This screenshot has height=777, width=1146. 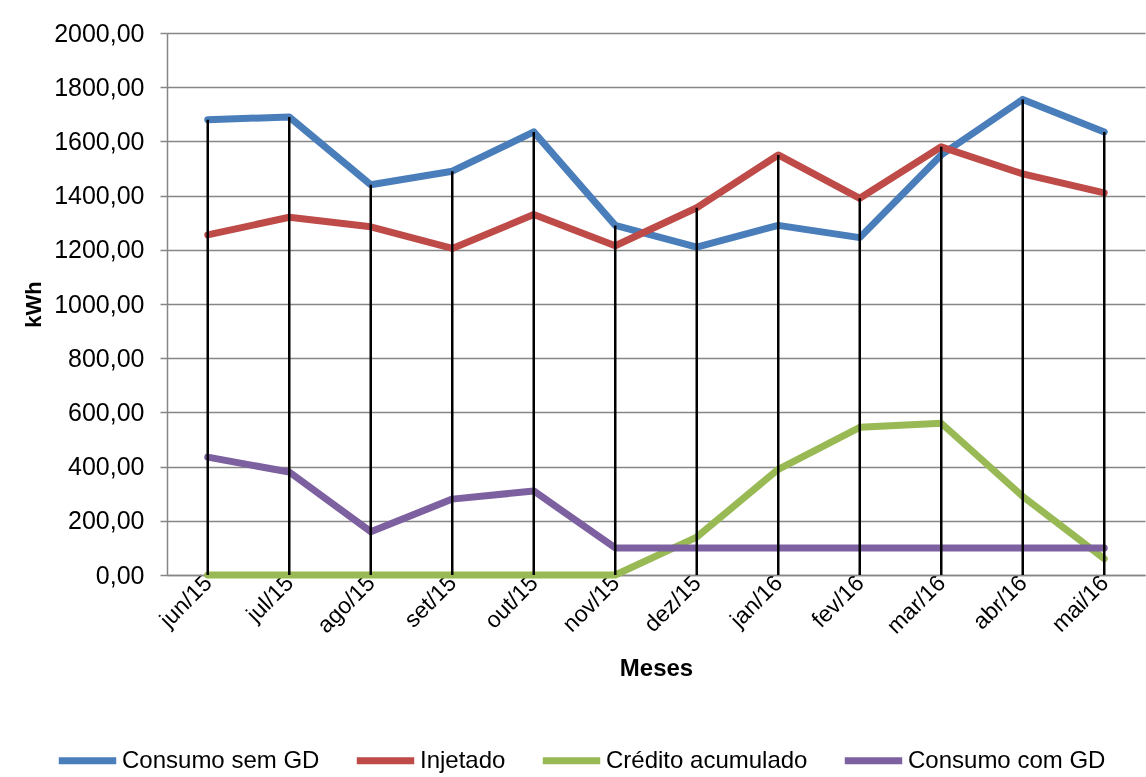 What do you see at coordinates (1007, 759) in the screenshot?
I see `legend-label: Consumo com GD` at bounding box center [1007, 759].